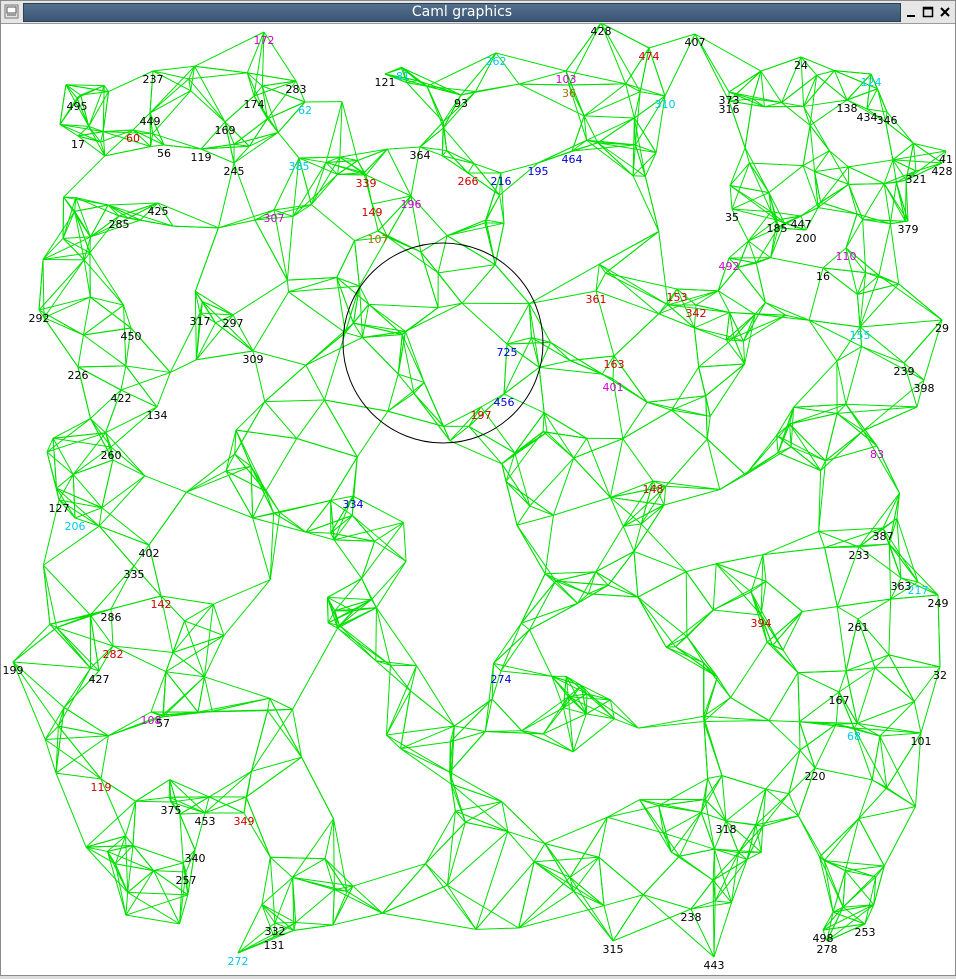 The image size is (956, 979). I want to click on node-label: 41, so click(946, 159).